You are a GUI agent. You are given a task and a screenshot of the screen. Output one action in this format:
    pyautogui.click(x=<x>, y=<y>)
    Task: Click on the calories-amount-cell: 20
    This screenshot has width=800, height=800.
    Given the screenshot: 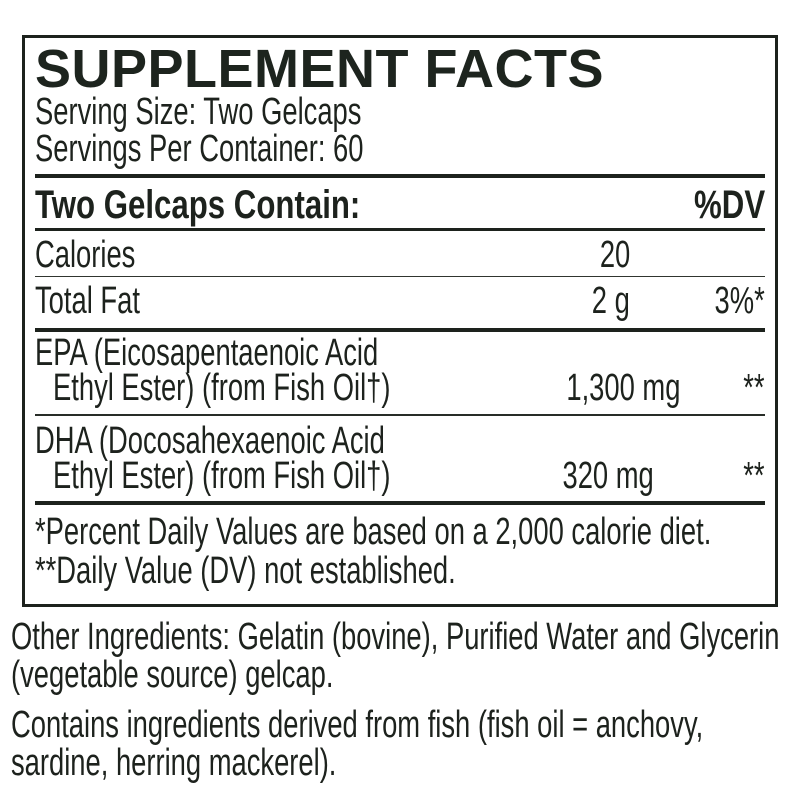 What is the action you would take?
    pyautogui.click(x=550, y=255)
    